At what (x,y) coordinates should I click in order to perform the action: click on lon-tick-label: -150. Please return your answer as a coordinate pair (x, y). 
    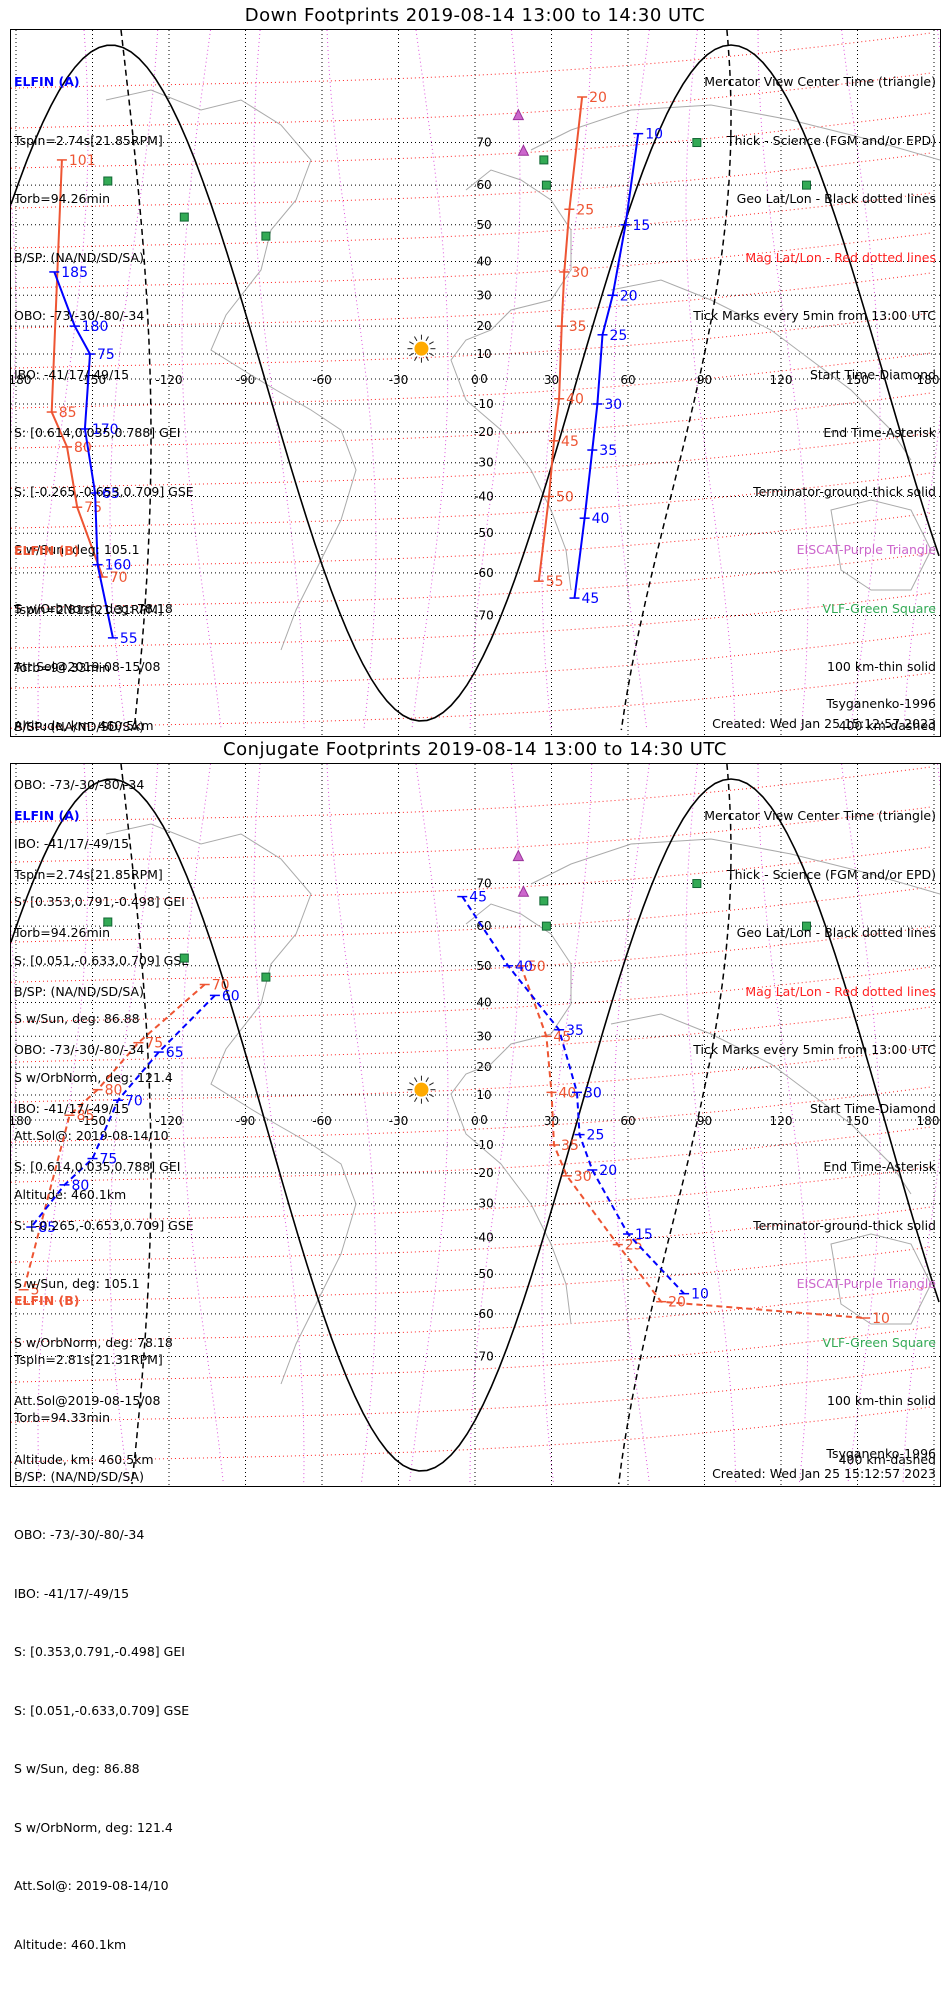
    Looking at the image, I should click on (92, 1121).